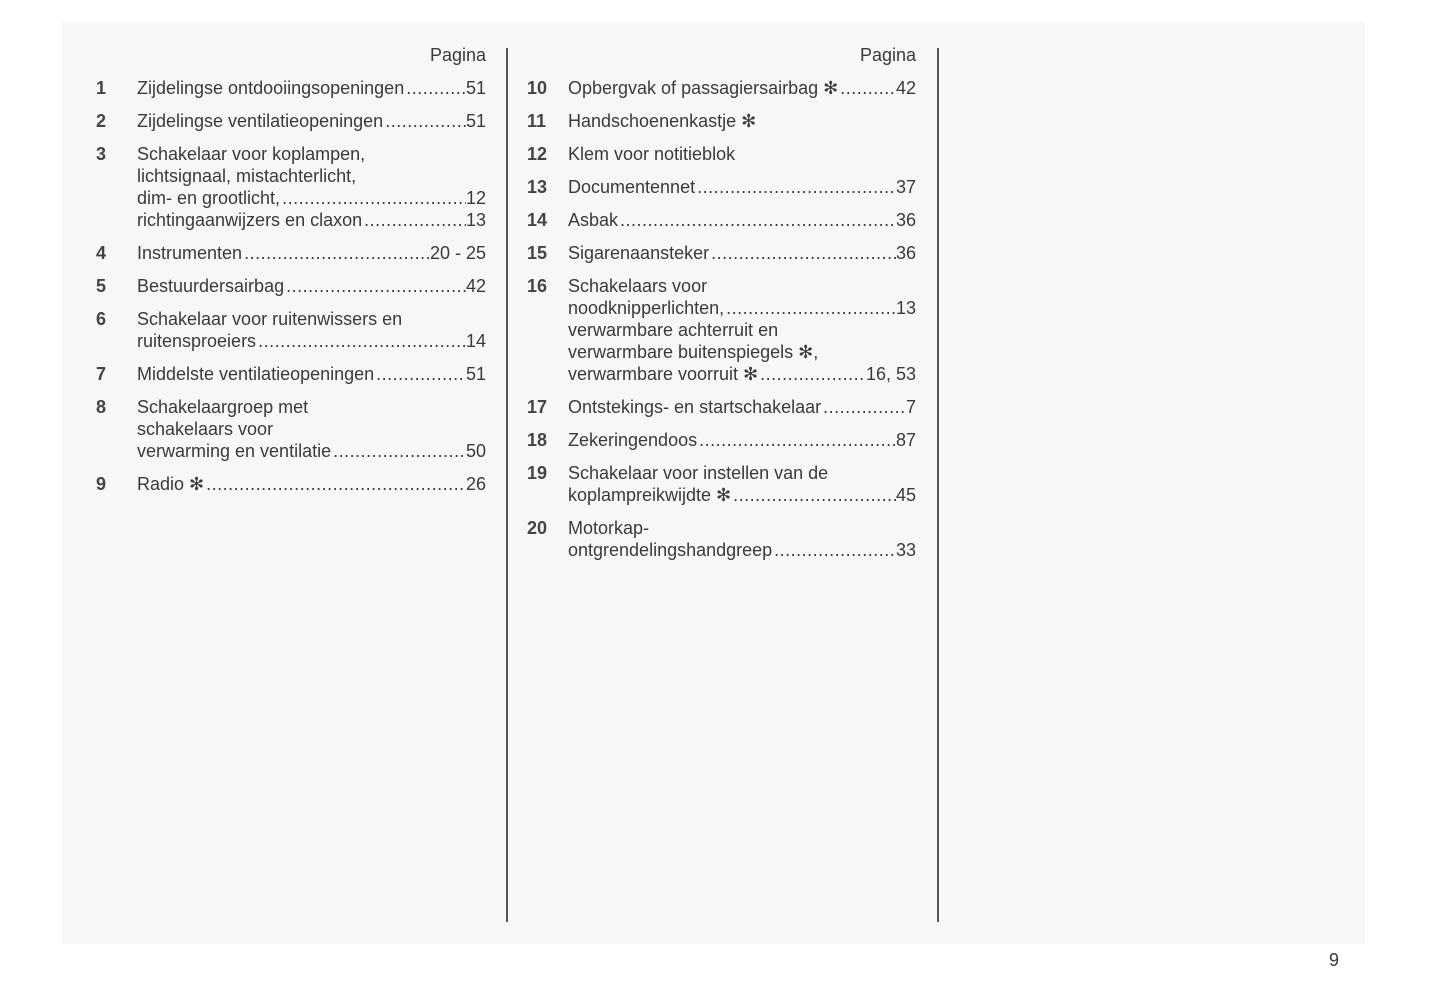 This screenshot has width=1445, height=998. I want to click on entry-number: 8, so click(101, 407).